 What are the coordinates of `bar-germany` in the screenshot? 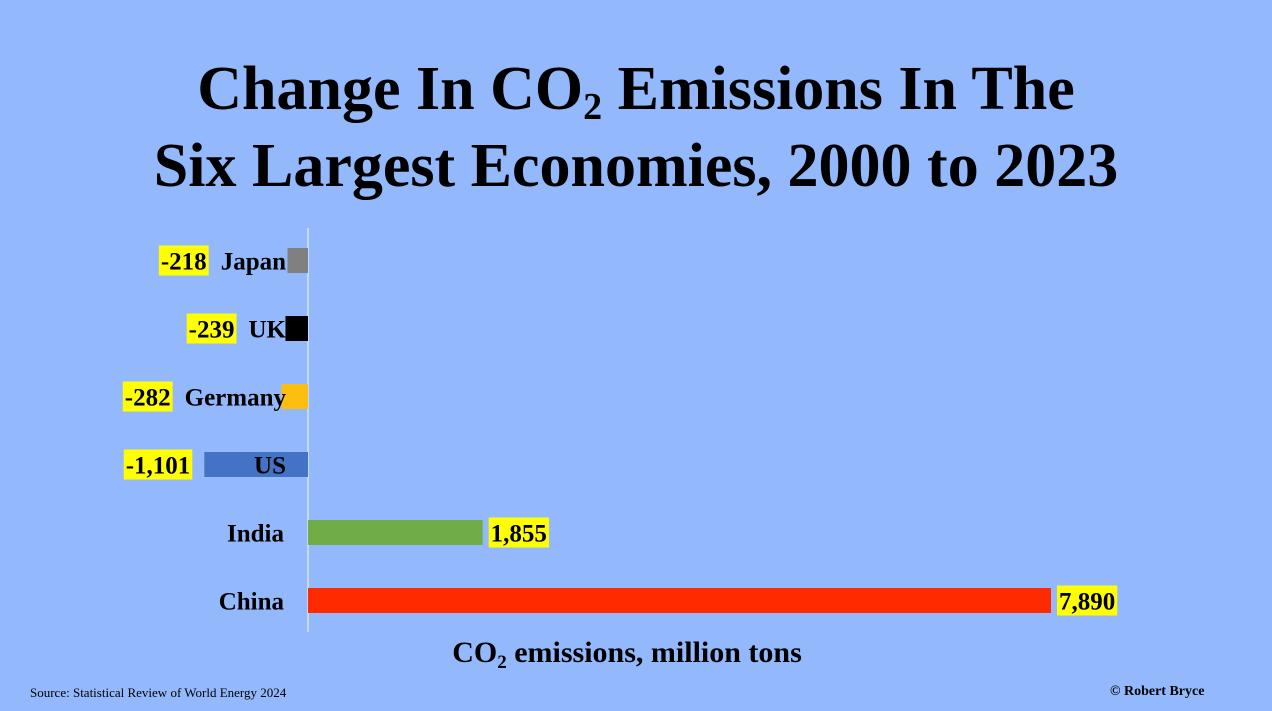 It's located at (294, 396).